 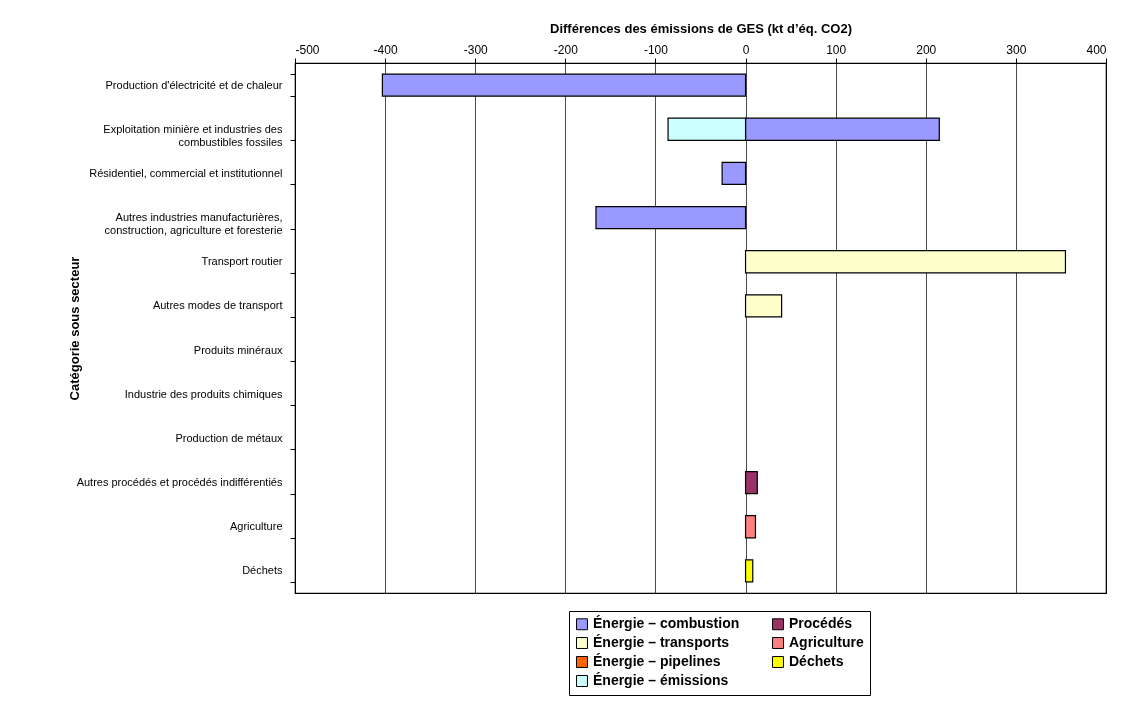 I want to click on y-tick-label: Production d'électricité et de chaleur, so click(x=194, y=84).